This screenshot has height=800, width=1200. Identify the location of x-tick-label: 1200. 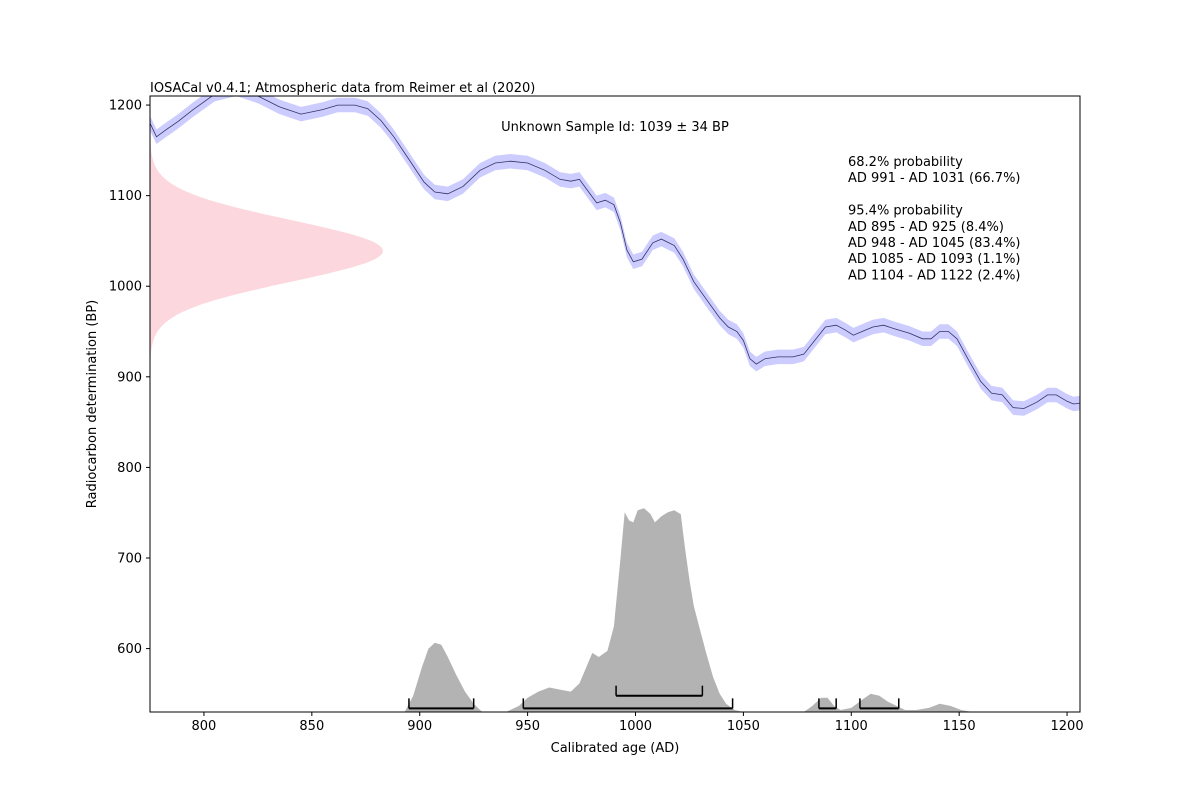
(1067, 726).